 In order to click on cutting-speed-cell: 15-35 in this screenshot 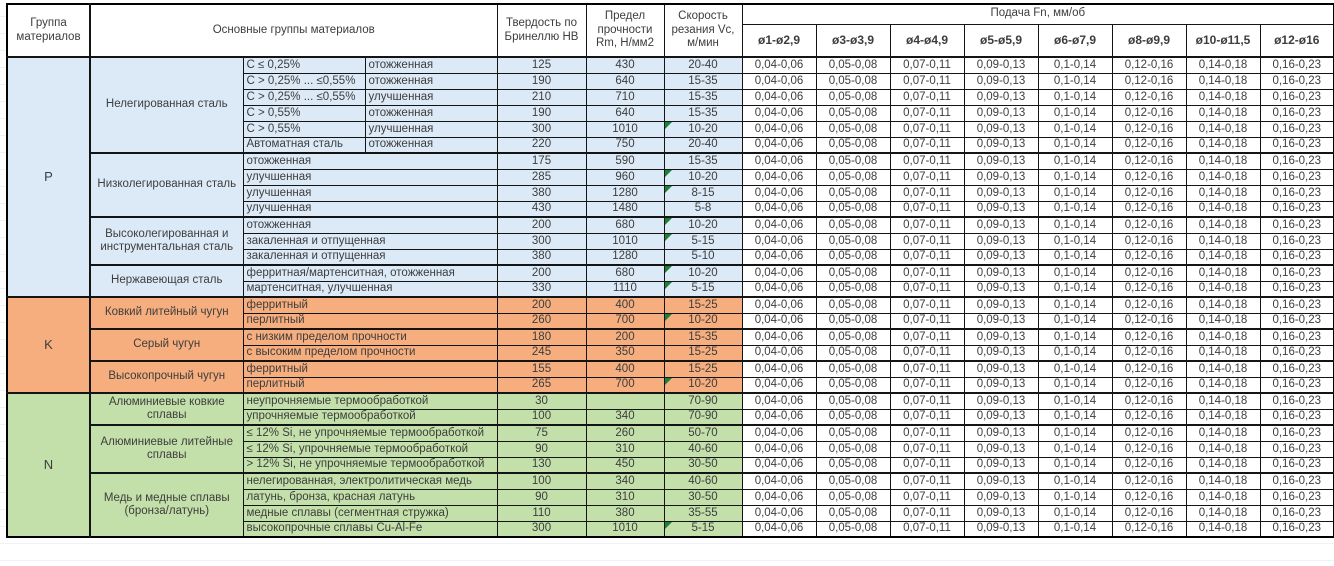, I will do `click(703, 113)`.